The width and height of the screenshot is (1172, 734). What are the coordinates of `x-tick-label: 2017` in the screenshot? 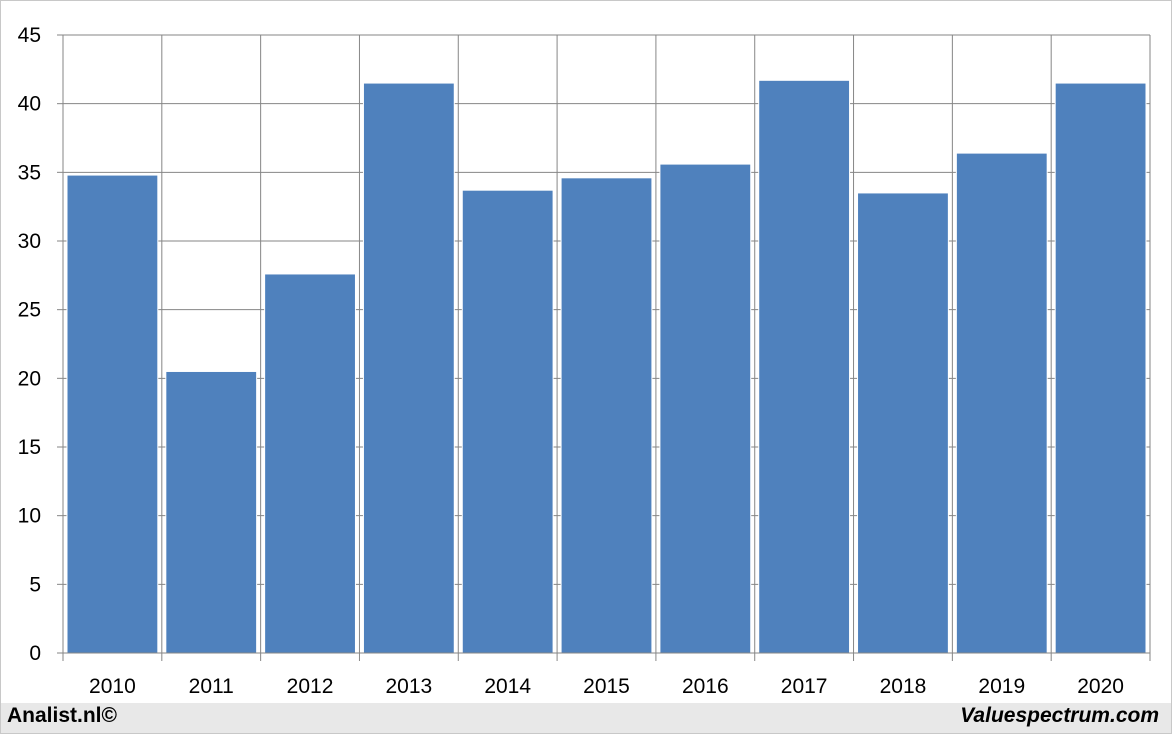 It's located at (804, 686).